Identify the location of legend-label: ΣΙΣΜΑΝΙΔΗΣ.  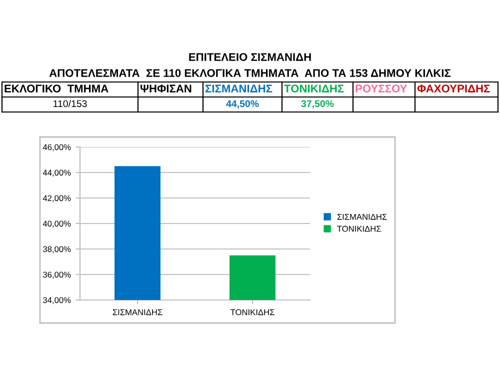
(362, 217).